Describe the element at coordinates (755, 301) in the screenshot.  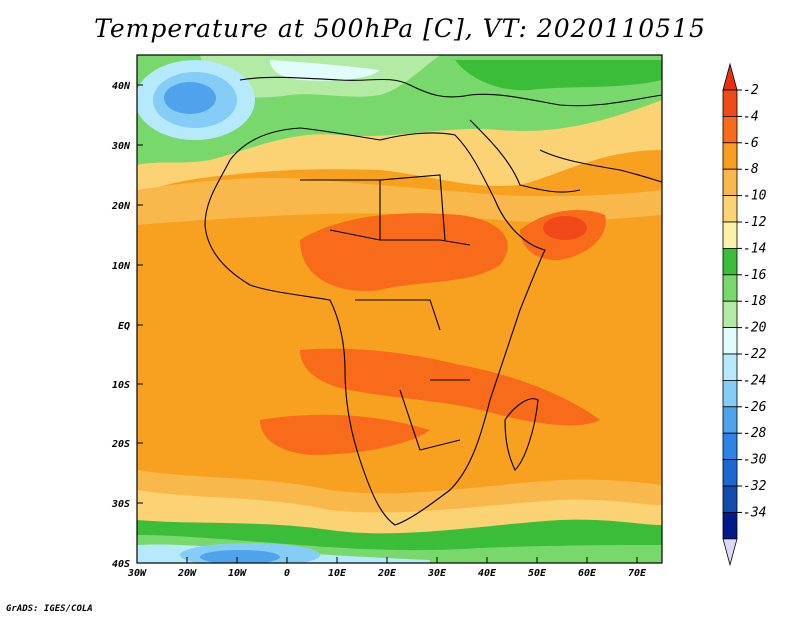
I see `colorbar-label: -18` at that location.